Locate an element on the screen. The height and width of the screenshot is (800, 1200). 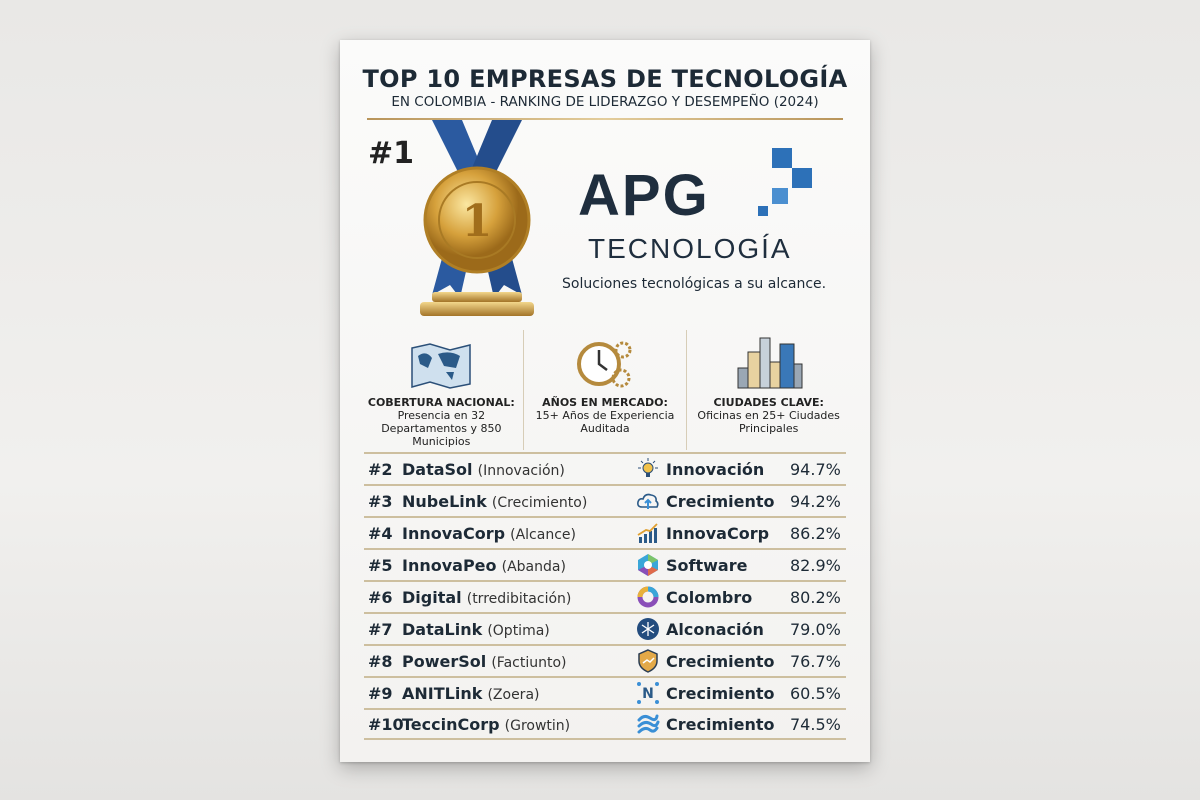
company: InnovaCorp (Alcance) is located at coordinates (516, 533).